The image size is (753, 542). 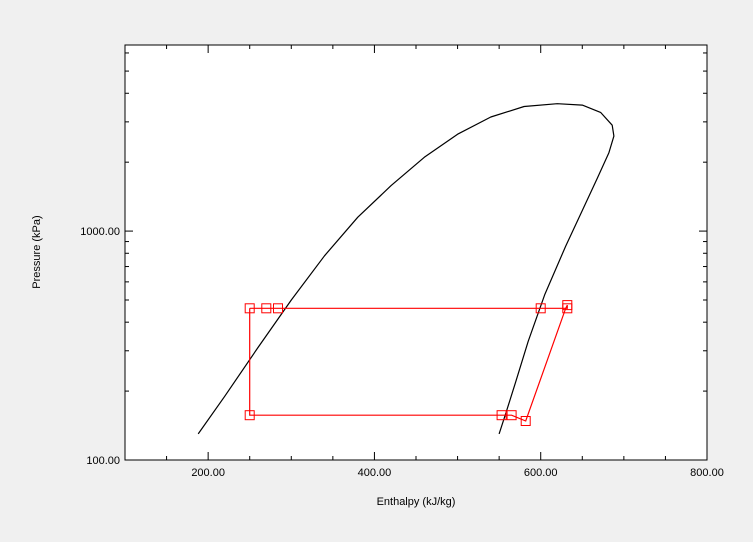 What do you see at coordinates (103, 461) in the screenshot?
I see `y-tick-label: 100.00` at bounding box center [103, 461].